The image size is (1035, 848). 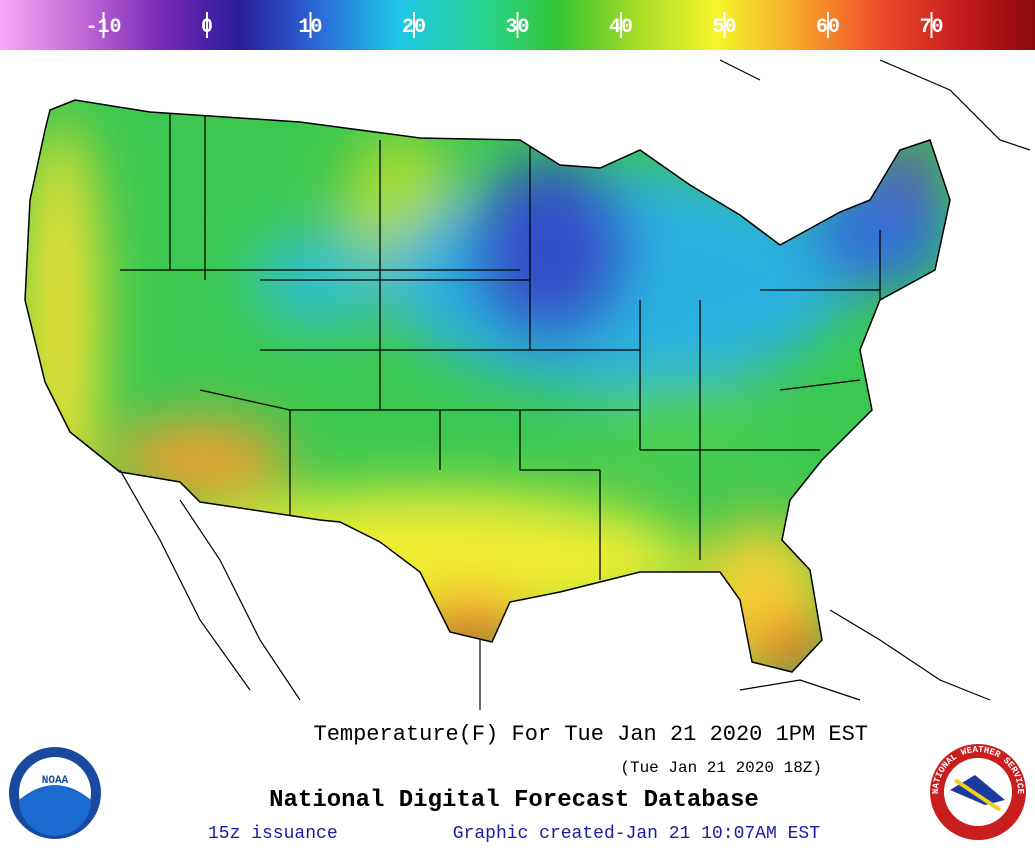 I want to click on colorbar-tick-label: 20, so click(x=414, y=27).